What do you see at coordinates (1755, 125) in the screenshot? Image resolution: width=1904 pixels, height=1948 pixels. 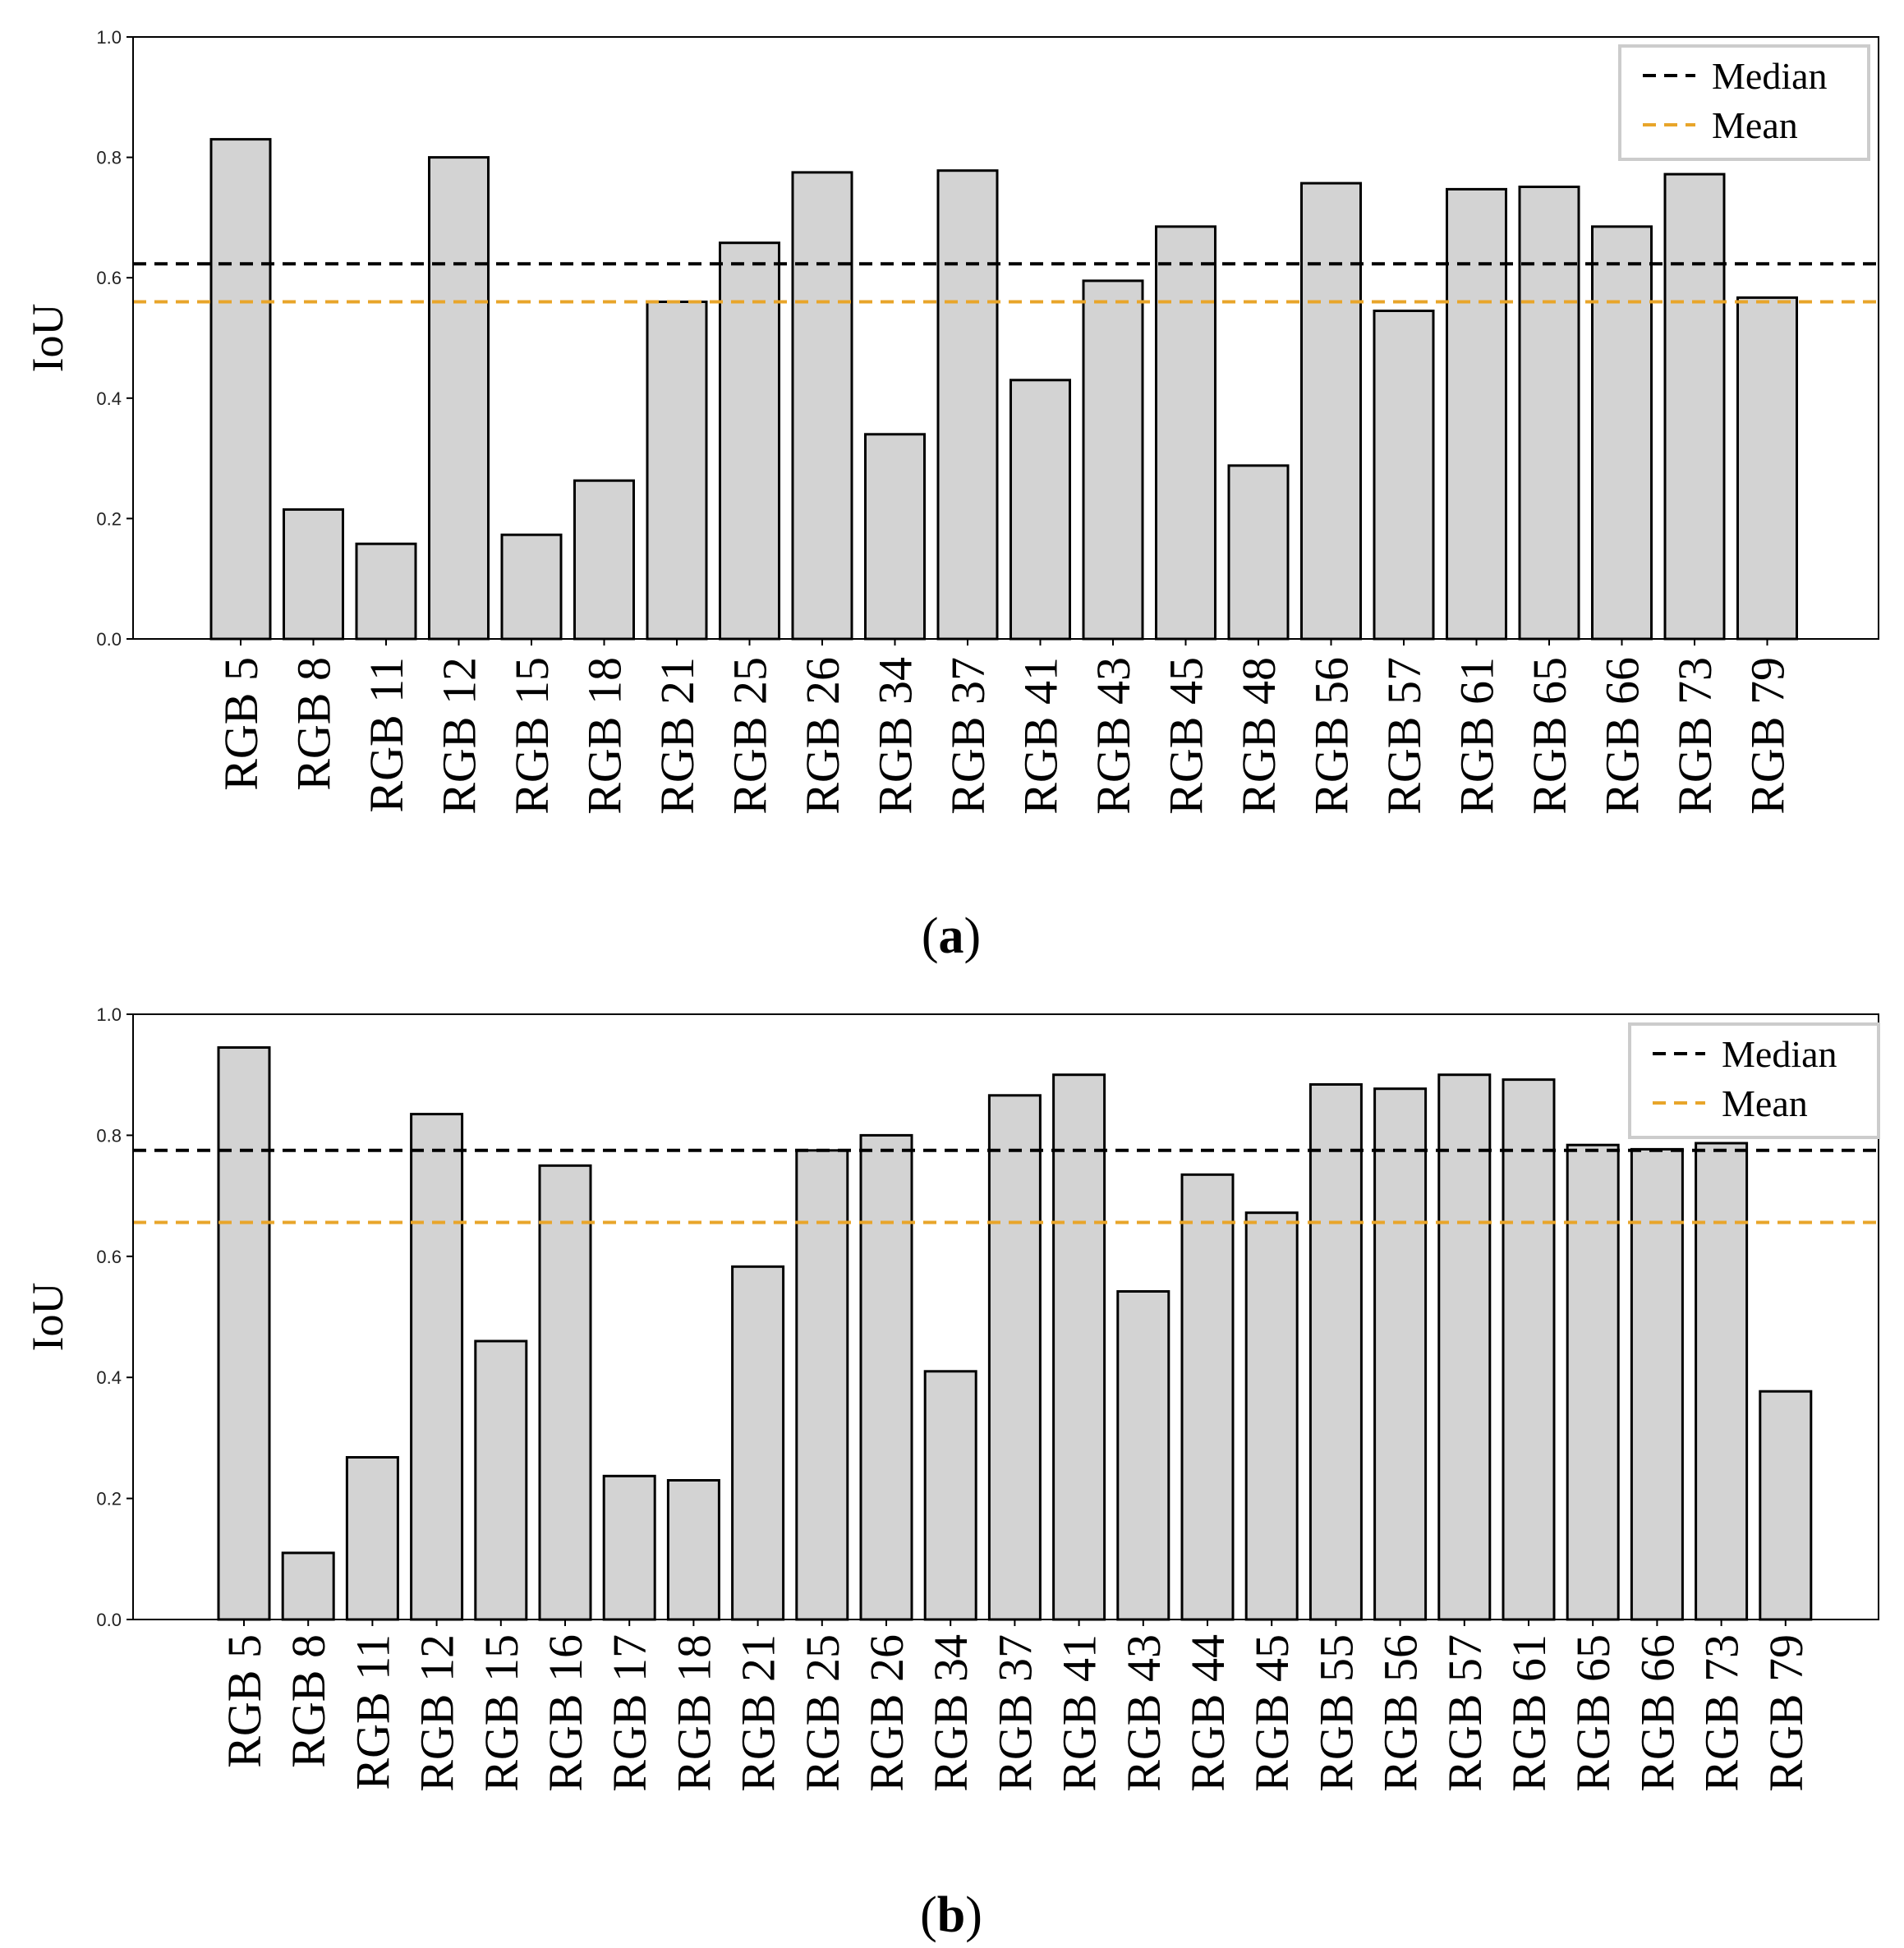 I see `mean-legend-label: Mean` at bounding box center [1755, 125].